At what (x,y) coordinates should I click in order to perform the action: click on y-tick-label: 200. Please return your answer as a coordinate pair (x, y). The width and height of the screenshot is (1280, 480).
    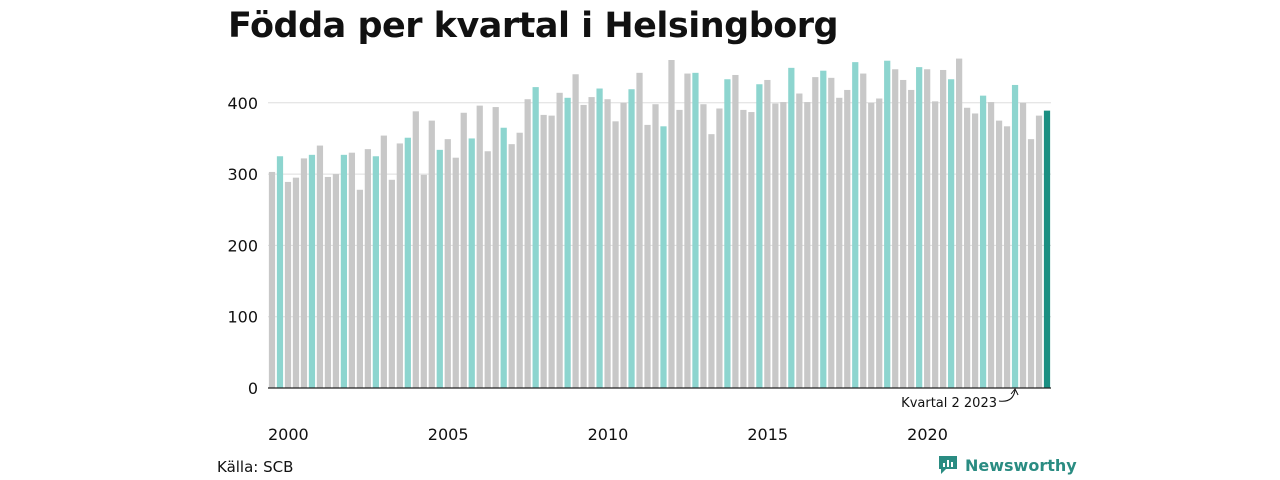
    Looking at the image, I should click on (242, 245).